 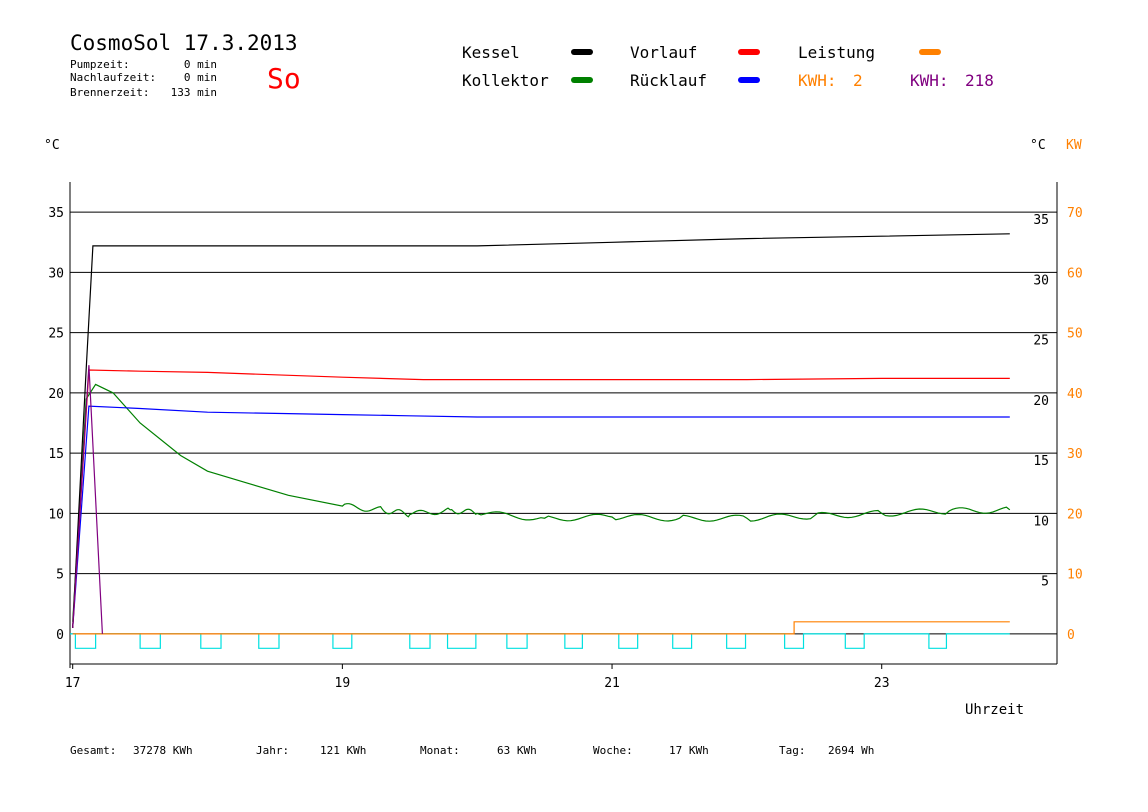 I want to click on stat-label: Brennerzeit:, so click(x=109, y=92).